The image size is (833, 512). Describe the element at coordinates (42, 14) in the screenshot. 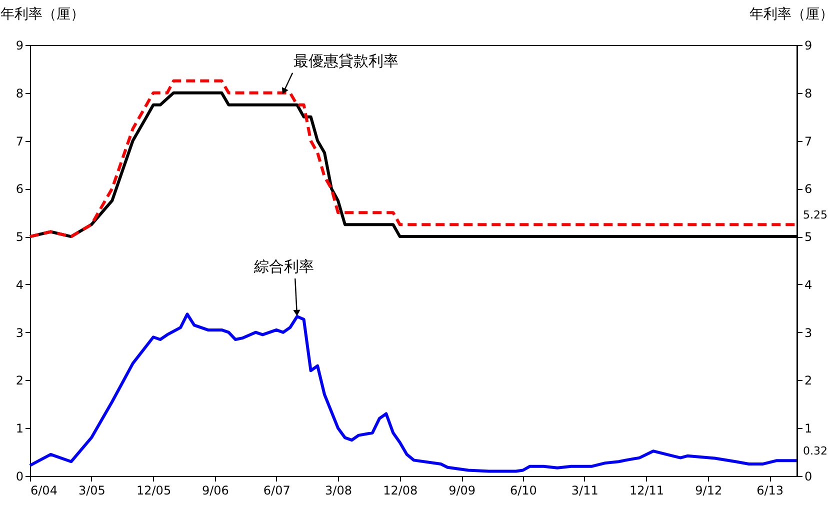

I see `y-axis-title: 年利率（厘）` at that location.